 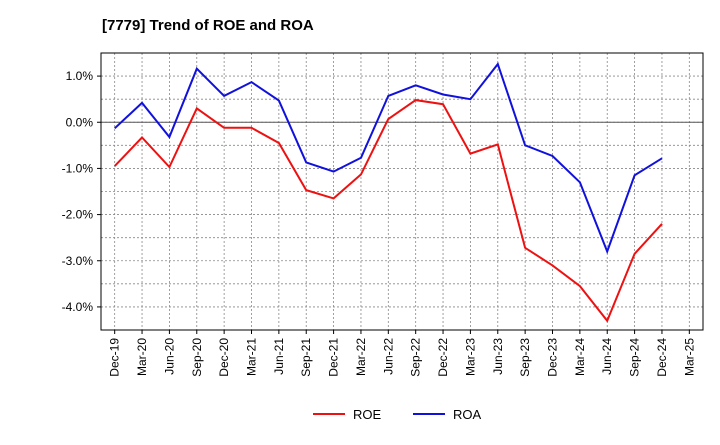 What do you see at coordinates (361, 357) in the screenshot?
I see `x-tick-label: Mar-22` at bounding box center [361, 357].